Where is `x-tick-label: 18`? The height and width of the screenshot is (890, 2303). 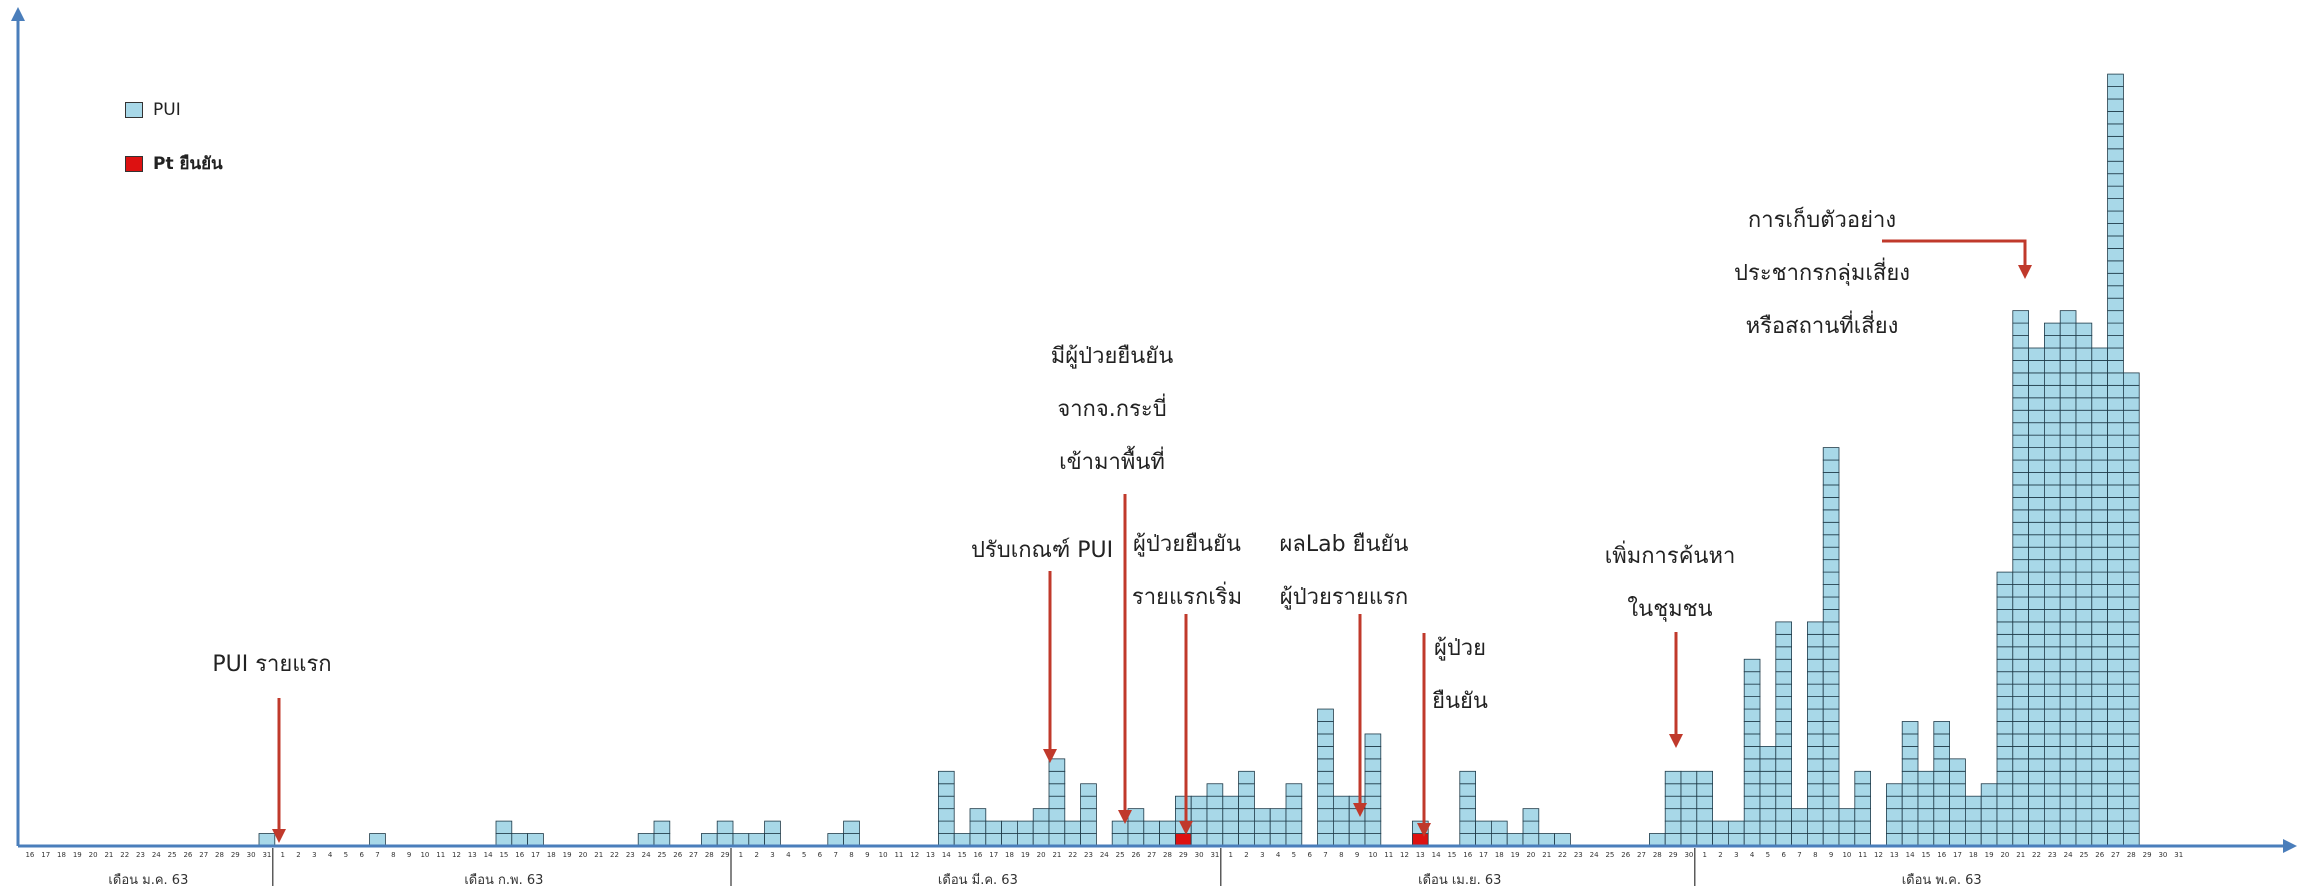
x-tick-label: 18 is located at coordinates (1973, 855).